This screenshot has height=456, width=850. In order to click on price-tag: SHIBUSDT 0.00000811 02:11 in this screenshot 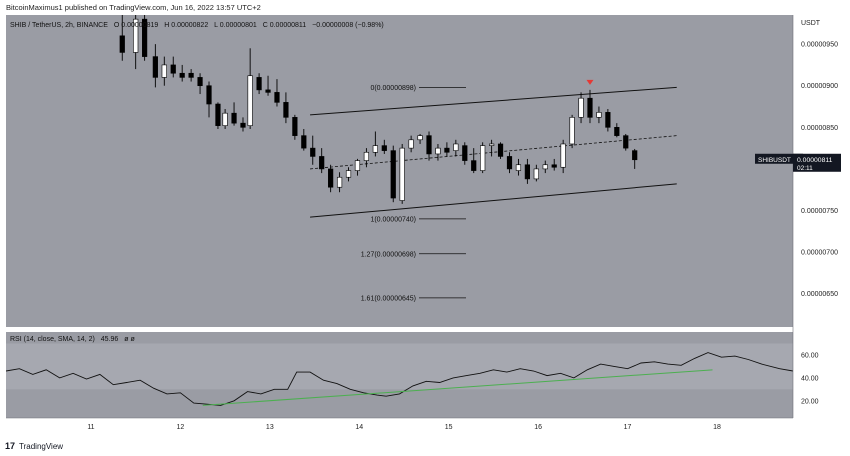, I will do `click(798, 162)`.